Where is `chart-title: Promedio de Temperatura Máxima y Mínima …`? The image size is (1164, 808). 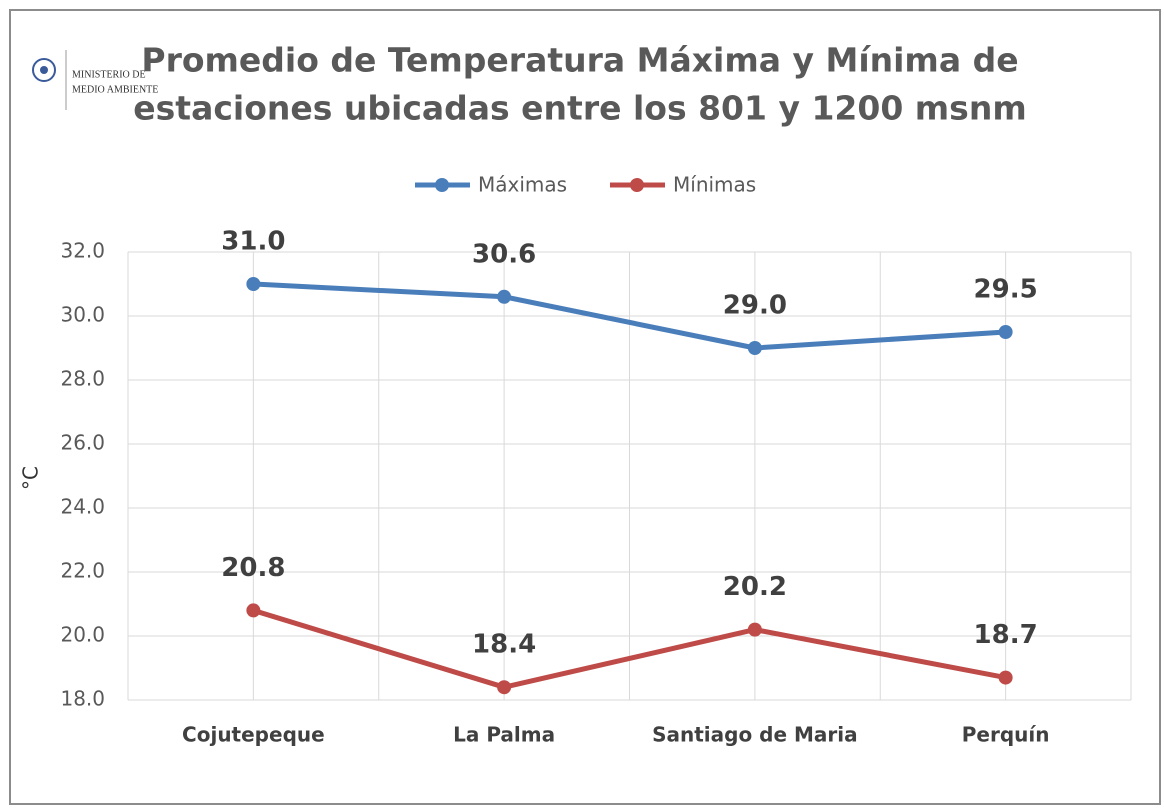 chart-title: Promedio de Temperatura Máxima y Mínima … is located at coordinates (579, 60).